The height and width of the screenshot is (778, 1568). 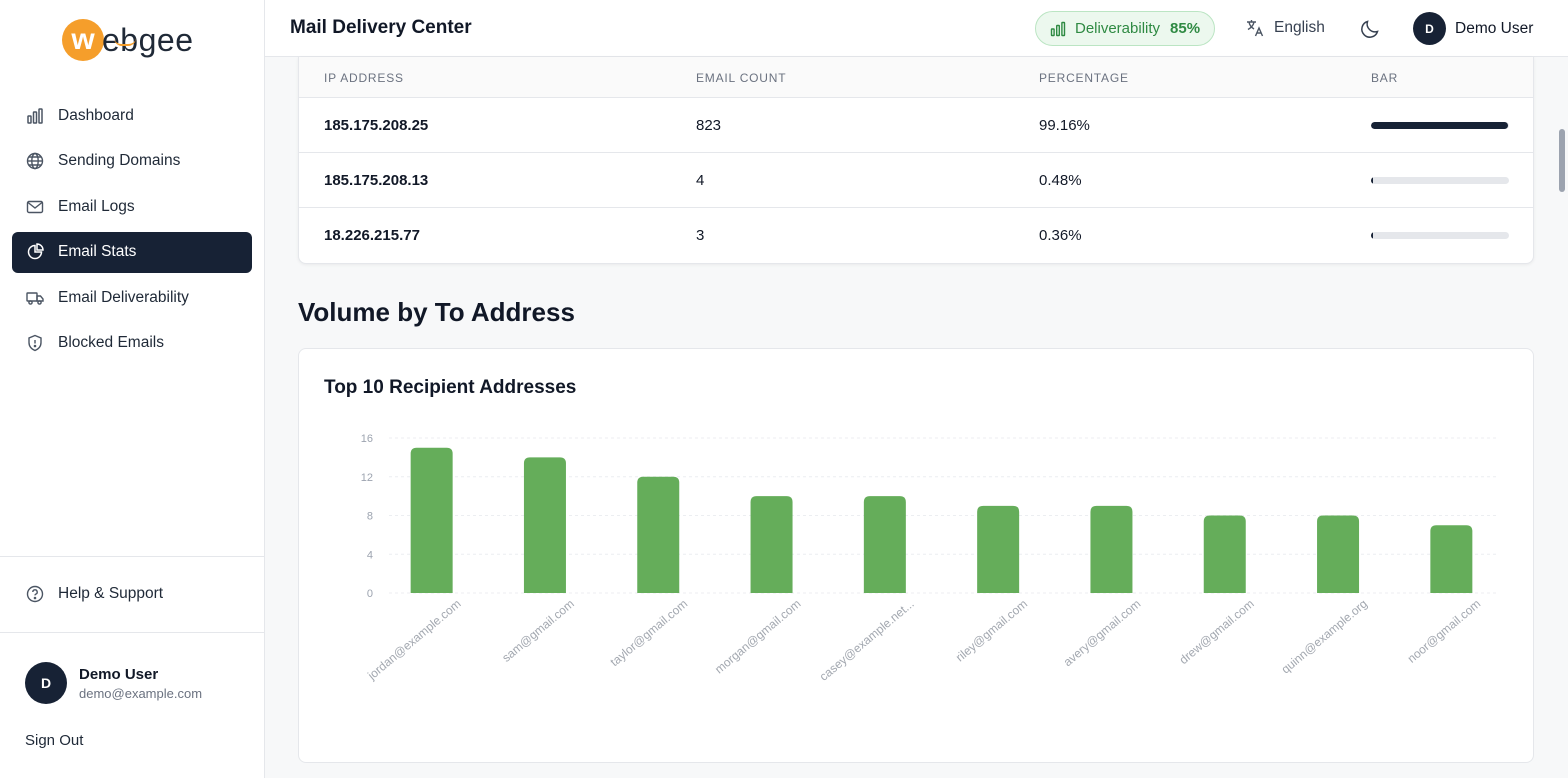 I want to click on table-row: 185.175.208.13 4 0.48%, so click(x=916, y=180).